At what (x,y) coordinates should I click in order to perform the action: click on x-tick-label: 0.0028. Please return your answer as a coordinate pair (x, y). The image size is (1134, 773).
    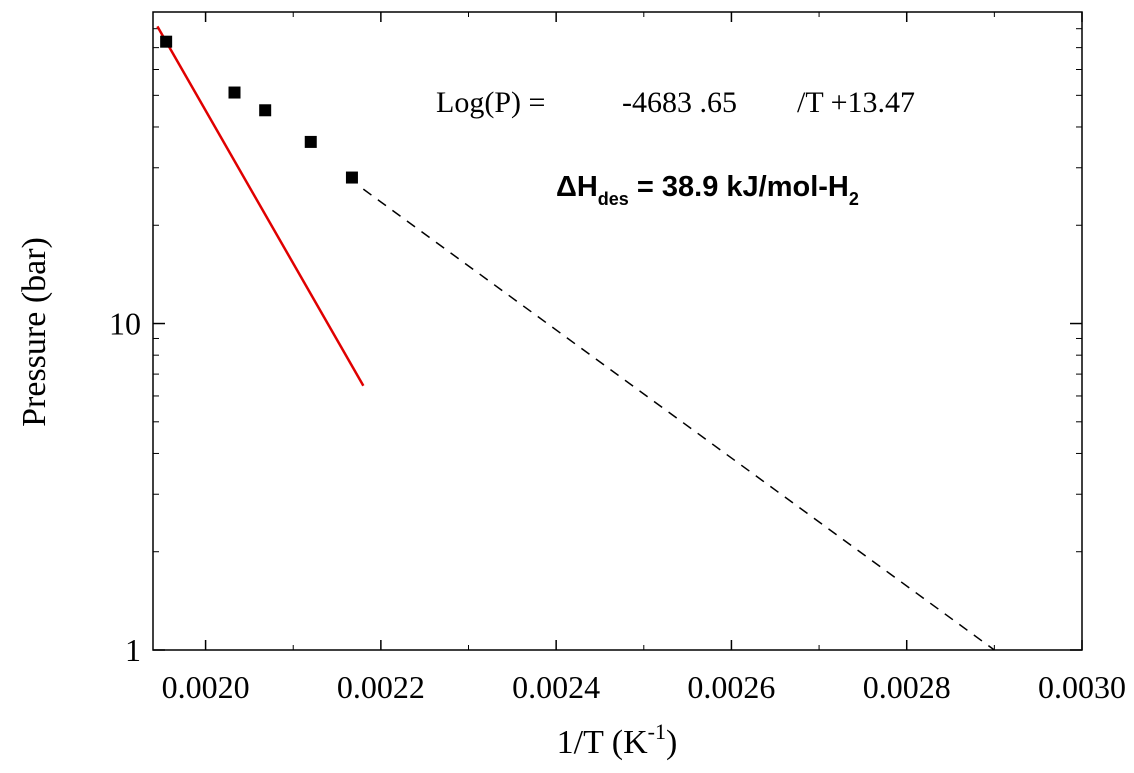
    Looking at the image, I should click on (907, 687).